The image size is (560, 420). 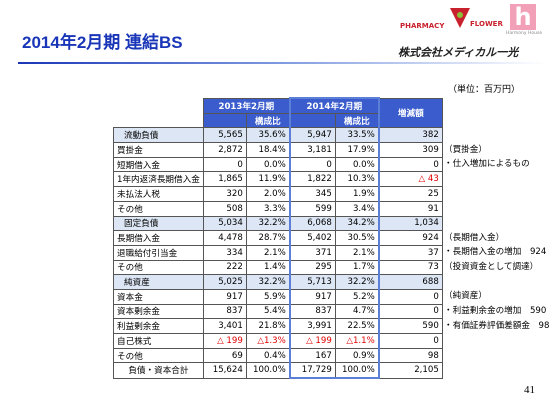 I want to click on row-label: 流動負債, so click(x=158, y=135).